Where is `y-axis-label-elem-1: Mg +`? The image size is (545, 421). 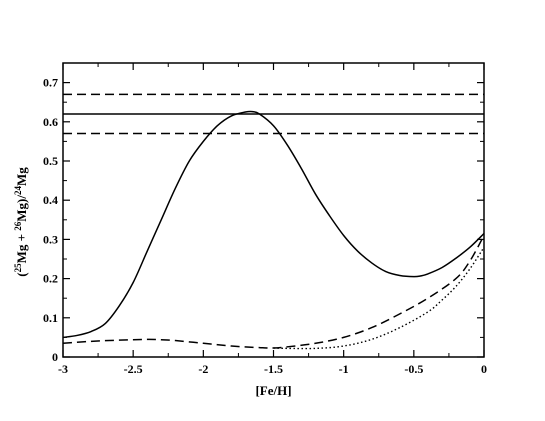
y-axis-label-elem-1: Mg + is located at coordinates (21, 247).